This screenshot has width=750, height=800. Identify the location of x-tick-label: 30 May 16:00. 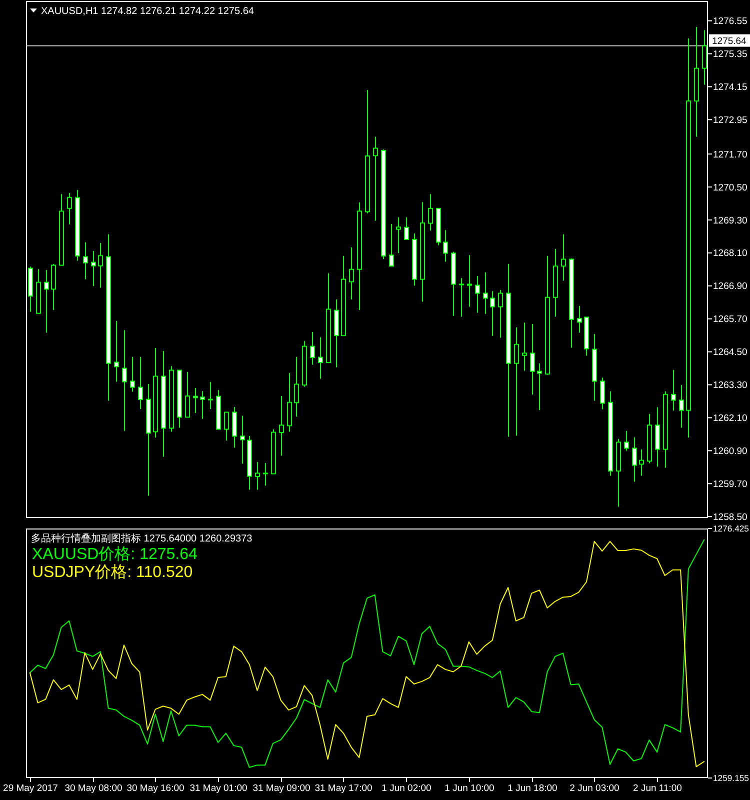
(155, 788).